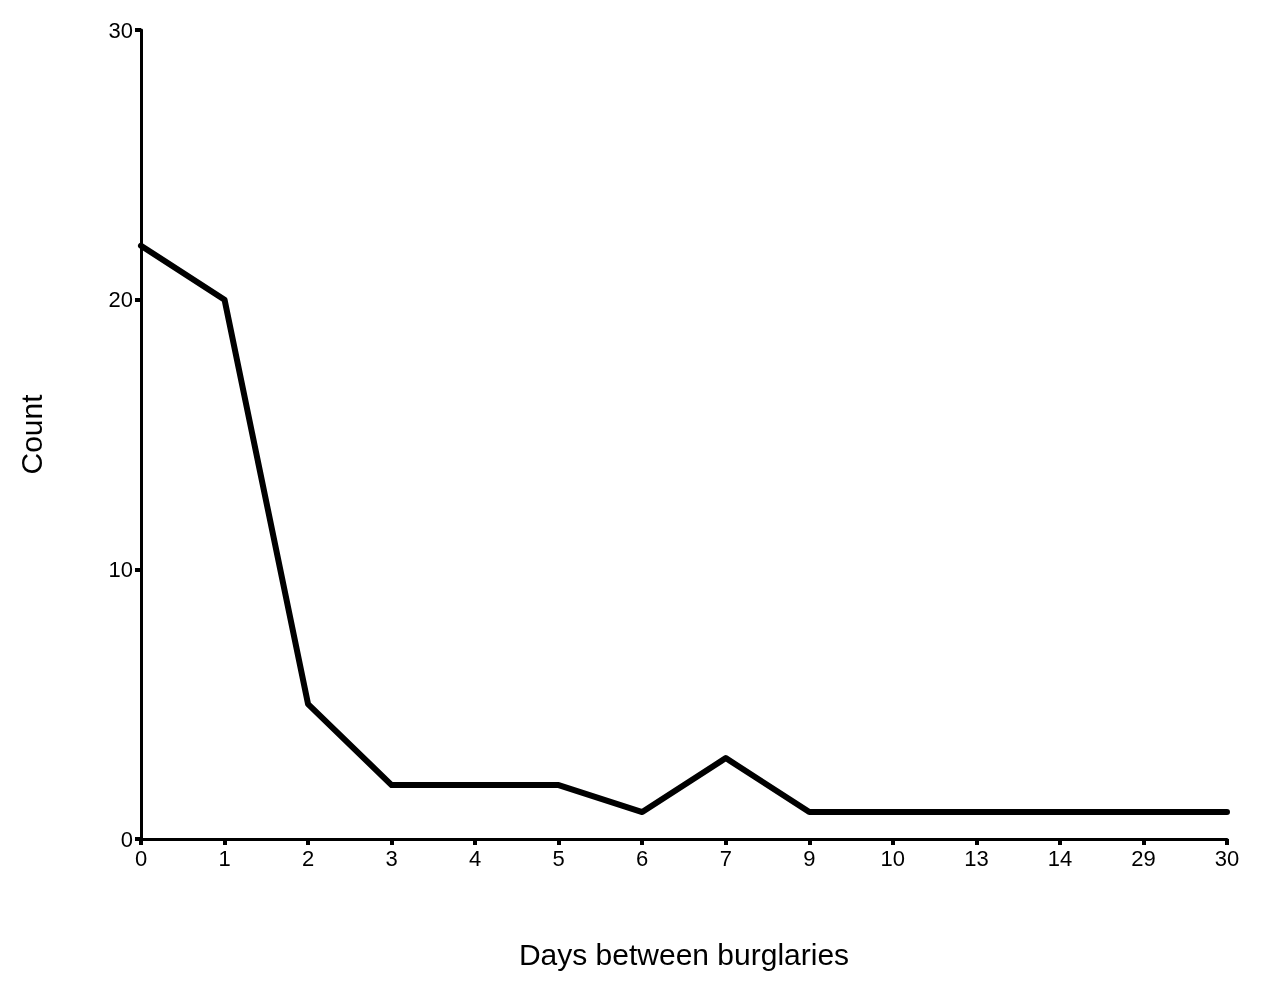 This screenshot has height=995, width=1265. What do you see at coordinates (809, 858) in the screenshot?
I see `x-tick-label: 9` at bounding box center [809, 858].